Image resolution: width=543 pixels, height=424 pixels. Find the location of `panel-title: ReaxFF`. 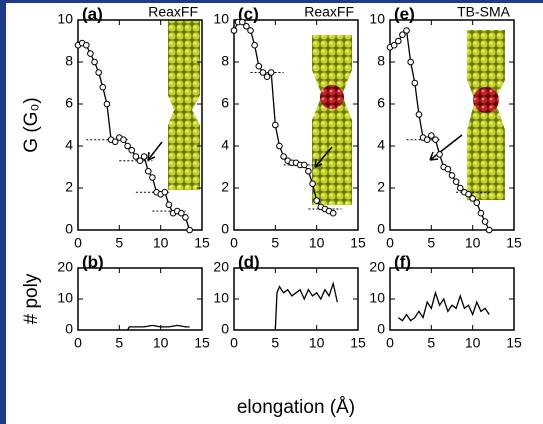

panel-title: ReaxFF is located at coordinates (329, 12).